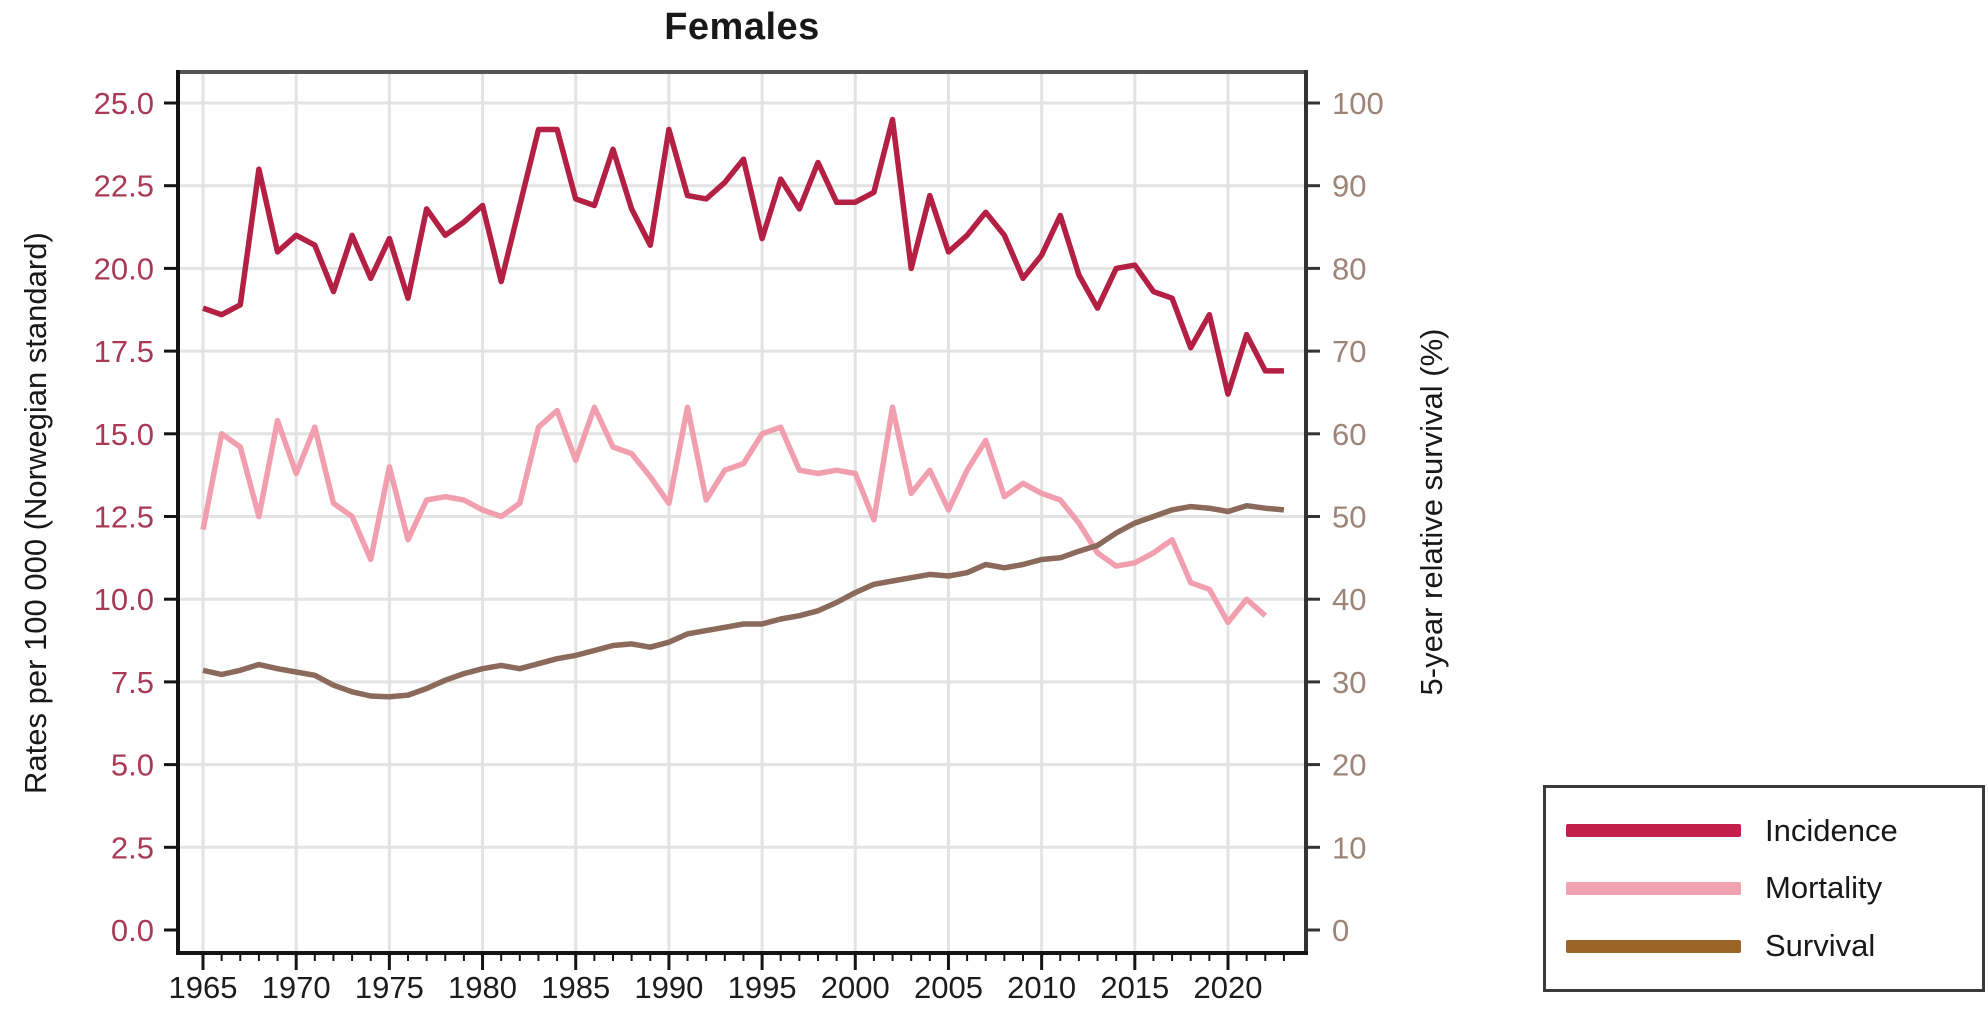  Describe the element at coordinates (132, 930) in the screenshot. I see `svg-text: 0.0` at that location.